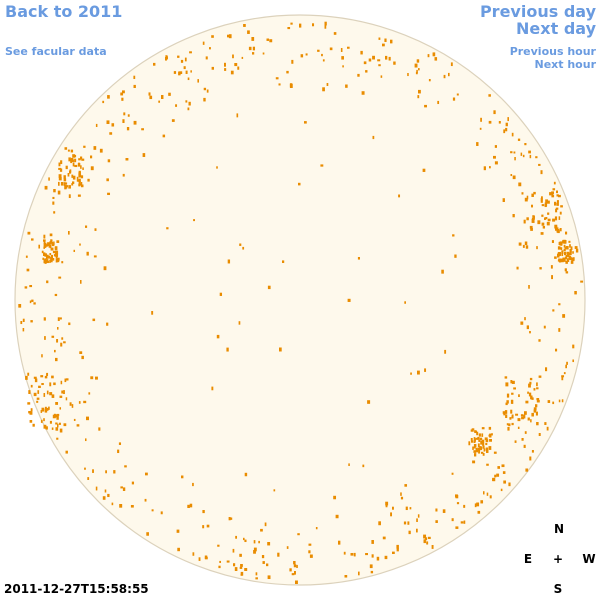 The image size is (600, 600). Describe the element at coordinates (537, 11) in the screenshot. I see `prev-day-link: Previous day` at that location.